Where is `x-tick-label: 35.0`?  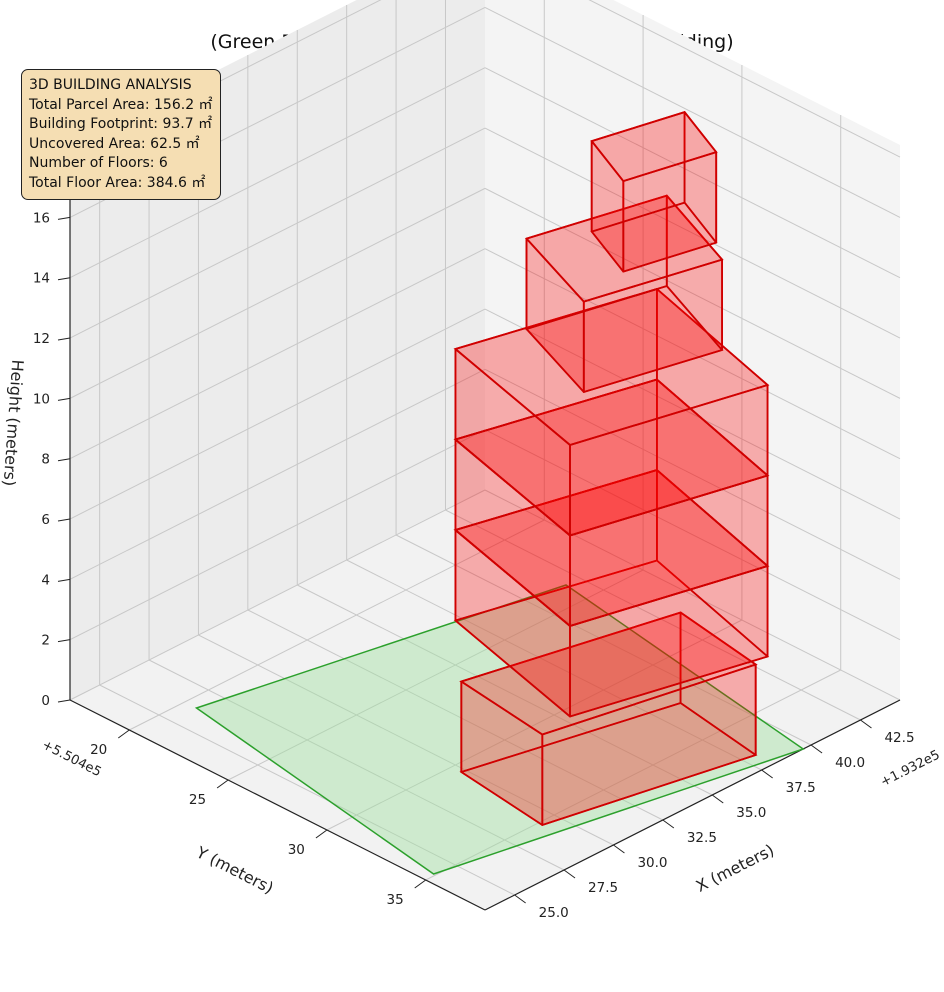 x-tick-label: 35.0 is located at coordinates (751, 813).